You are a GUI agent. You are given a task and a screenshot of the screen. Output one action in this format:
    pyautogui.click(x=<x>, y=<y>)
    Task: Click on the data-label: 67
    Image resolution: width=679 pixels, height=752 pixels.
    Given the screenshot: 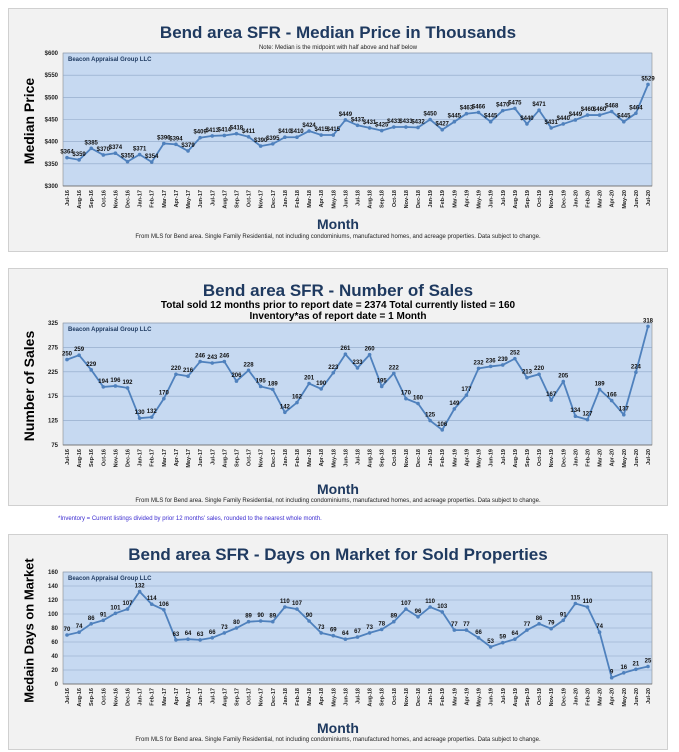 What is the action you would take?
    pyautogui.click(x=357, y=632)
    